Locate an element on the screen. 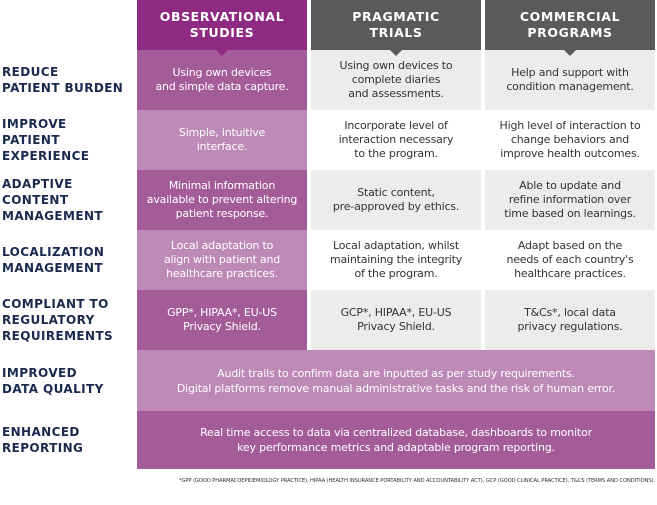 The image size is (657, 505). row-label-text: LOCALIZATION MANAGEMENT is located at coordinates (53, 260).